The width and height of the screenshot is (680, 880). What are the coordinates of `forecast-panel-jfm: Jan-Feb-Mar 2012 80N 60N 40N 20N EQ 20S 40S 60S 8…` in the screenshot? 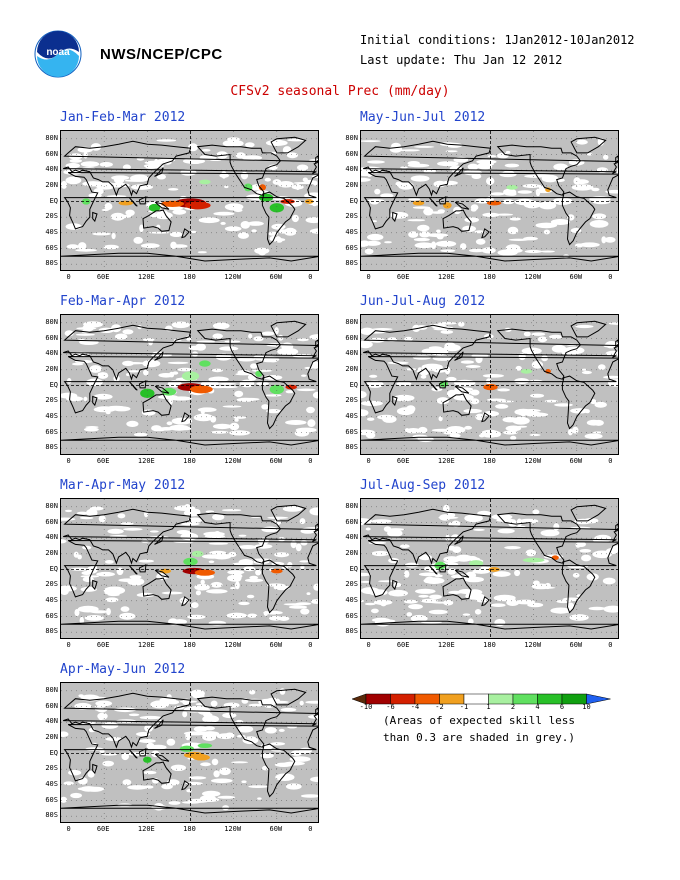 It's located at (182, 198).